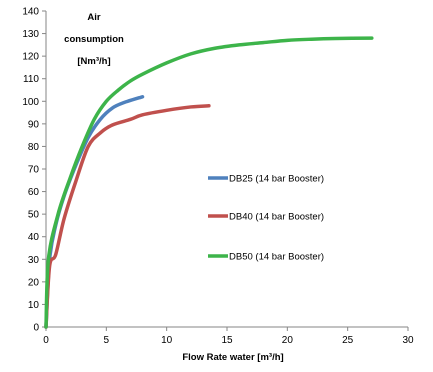 Image resolution: width=433 pixels, height=372 pixels. Describe the element at coordinates (34, 237) in the screenshot. I see `y-tick-label: 40` at that location.